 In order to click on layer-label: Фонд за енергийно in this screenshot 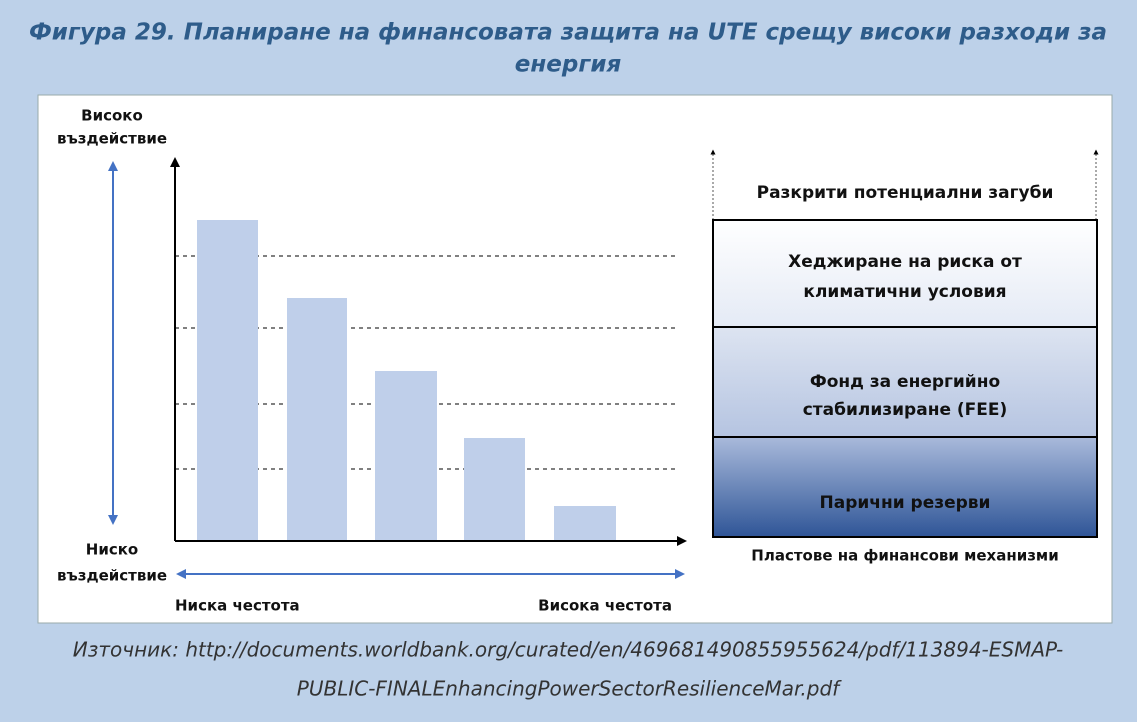, I will do `click(905, 382)`.